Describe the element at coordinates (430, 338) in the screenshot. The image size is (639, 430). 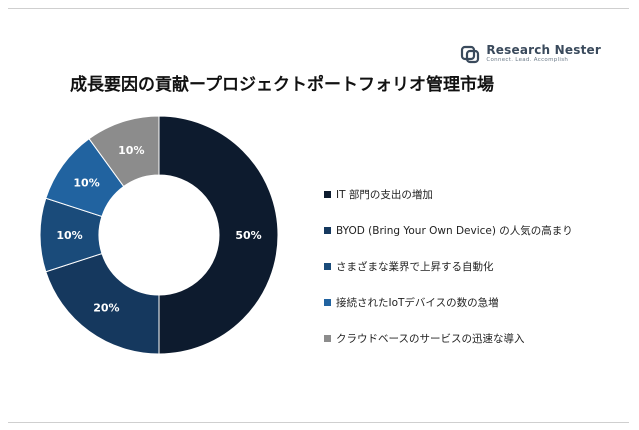
I see `legend-label: クラウドベースのサービスの迅速な導入` at that location.